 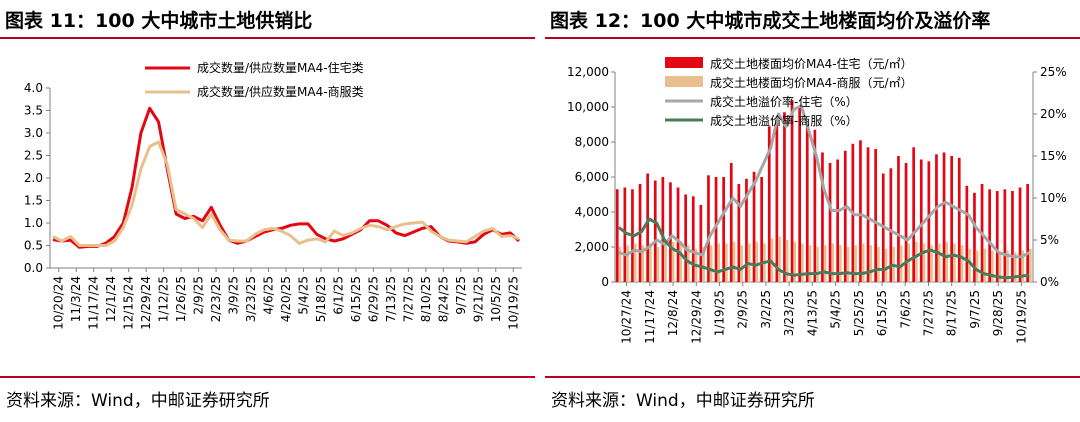 I want to click on x-tick-label: 3/23/25, so click(x=251, y=299).